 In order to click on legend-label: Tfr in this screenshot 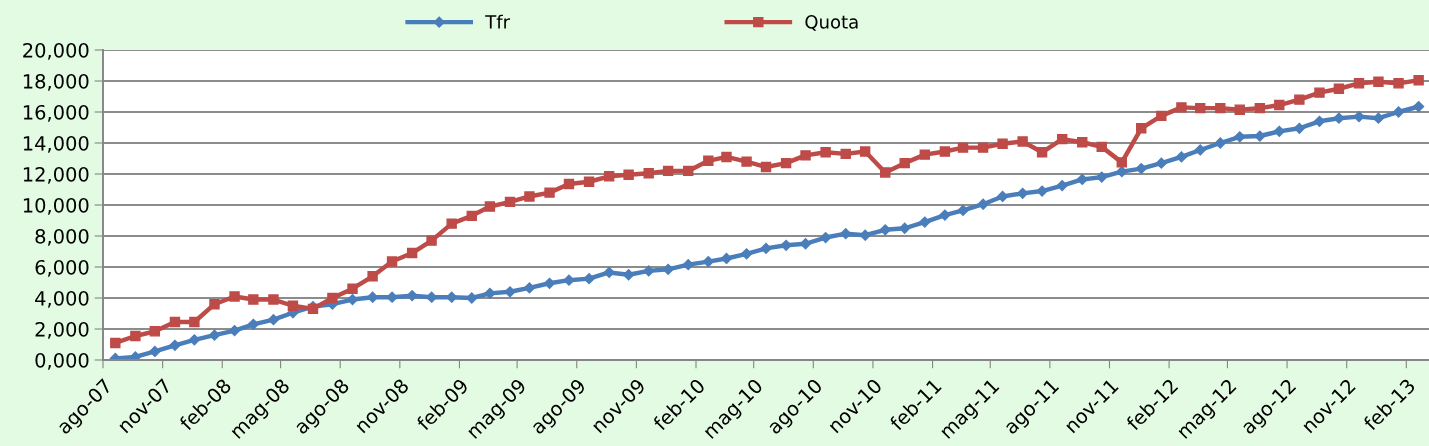, I will do `click(498, 21)`.